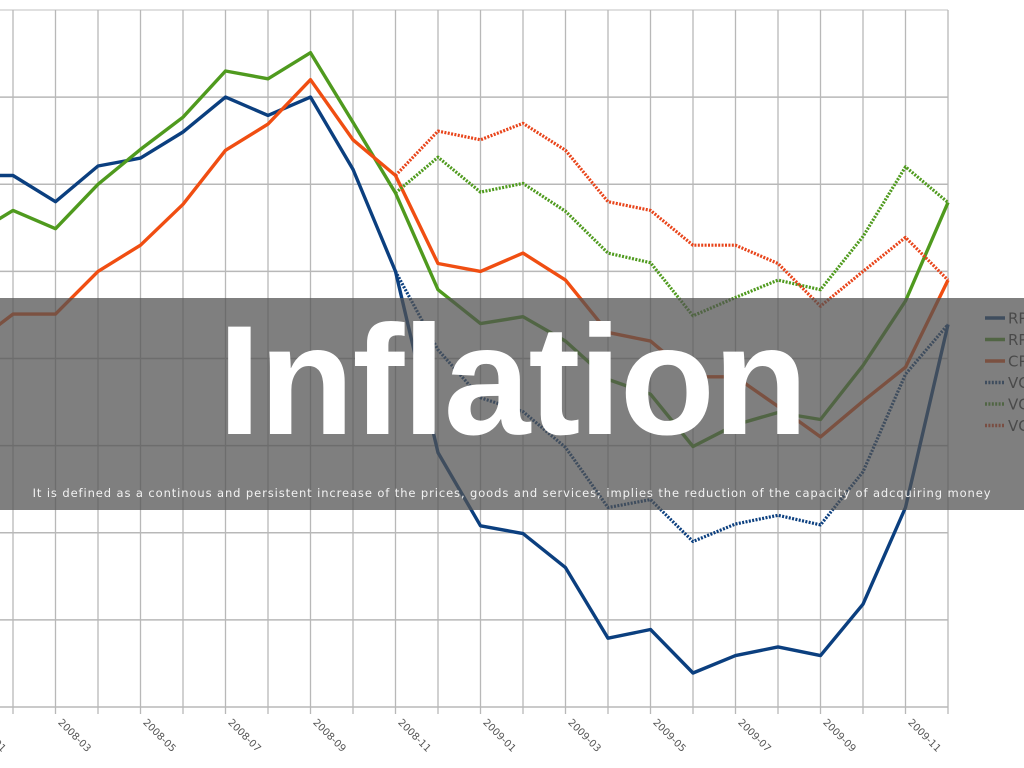  What do you see at coordinates (158, 735) in the screenshot?
I see `x-tick-label: 2008-05` at bounding box center [158, 735].